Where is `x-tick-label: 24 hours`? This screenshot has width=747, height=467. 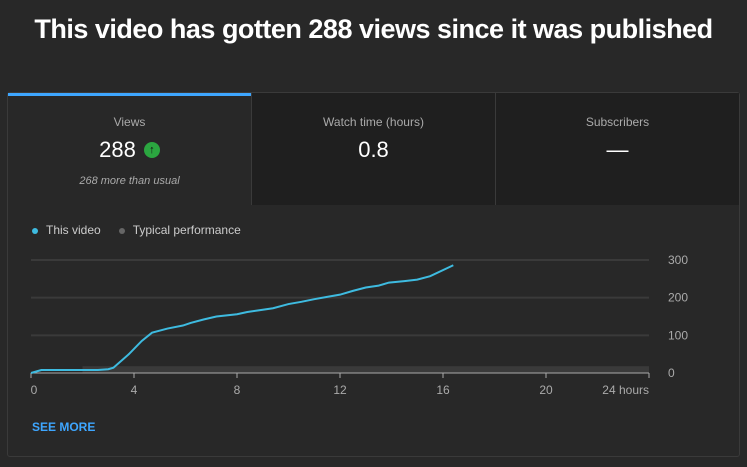
x-tick-label: 24 hours is located at coordinates (625, 390).